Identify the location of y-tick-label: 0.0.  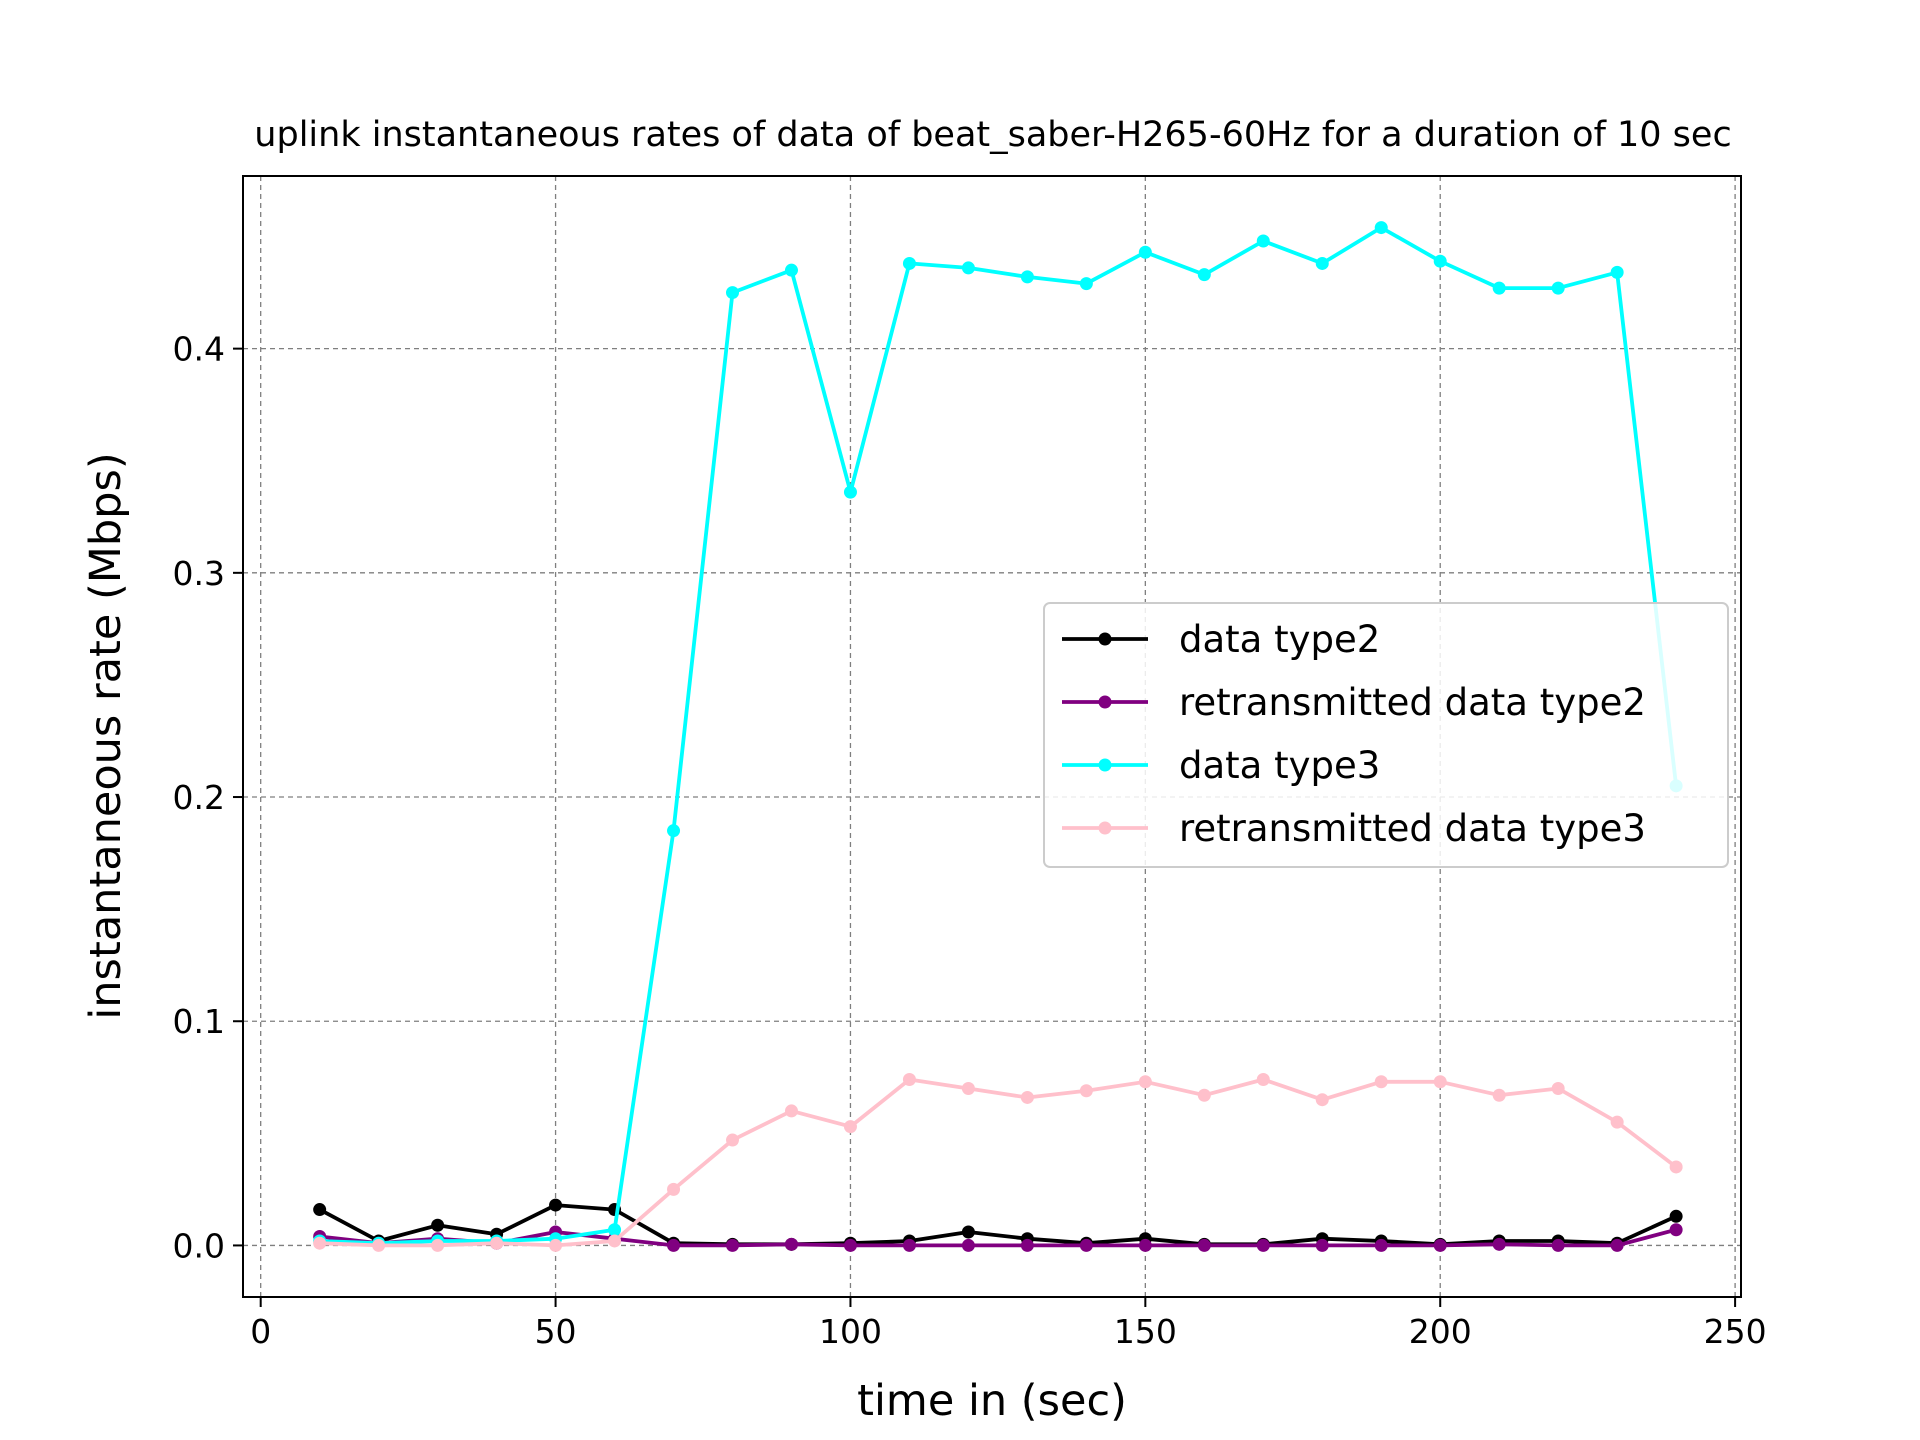
(199, 1245).